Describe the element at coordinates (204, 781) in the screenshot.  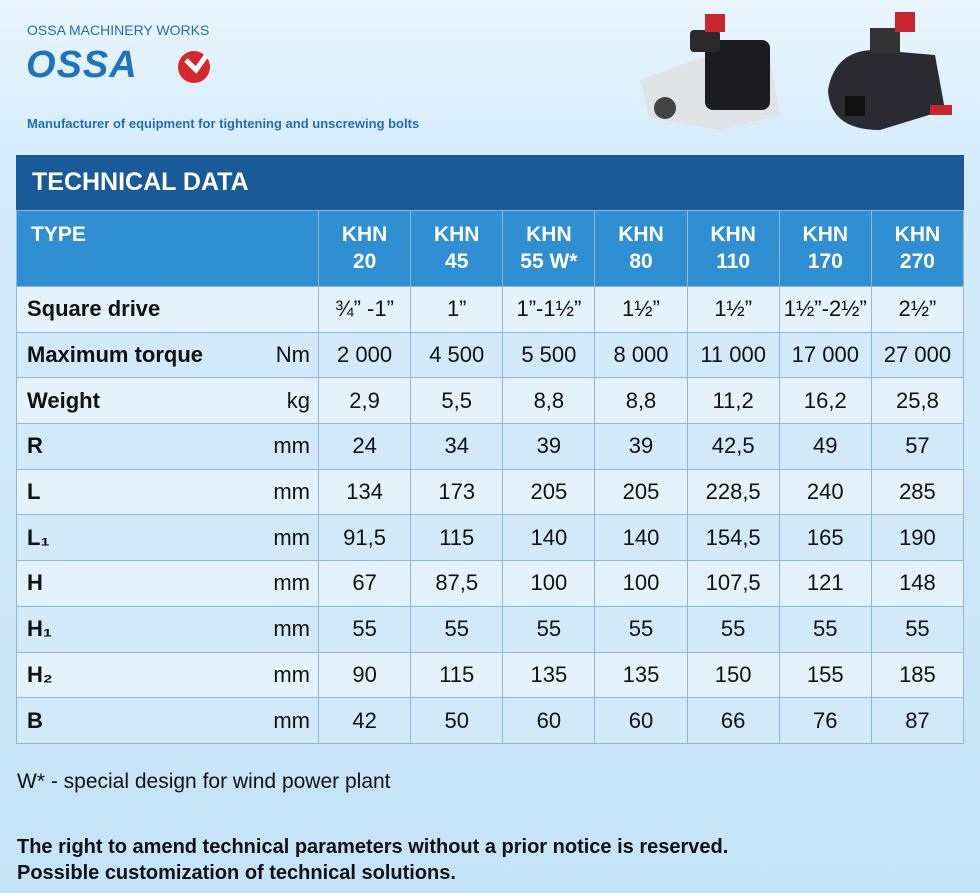
I see `footnote: W* - special design for wind power plant` at that location.